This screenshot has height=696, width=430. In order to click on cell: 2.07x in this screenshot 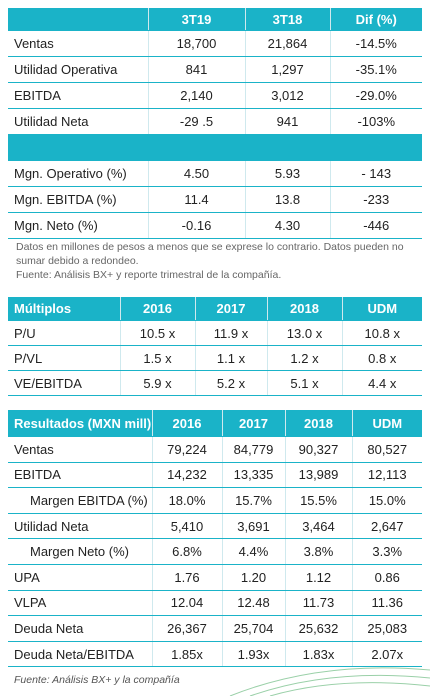, I will do `click(386, 654)`.